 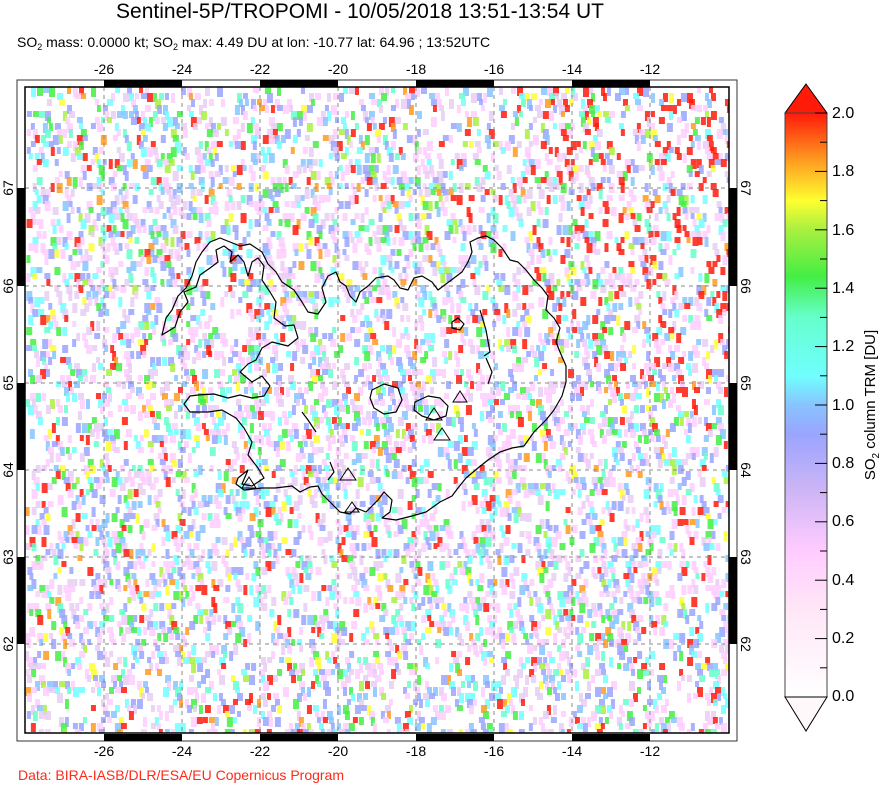 I want to click on lat-tick-left: 63, so click(x=8, y=557).